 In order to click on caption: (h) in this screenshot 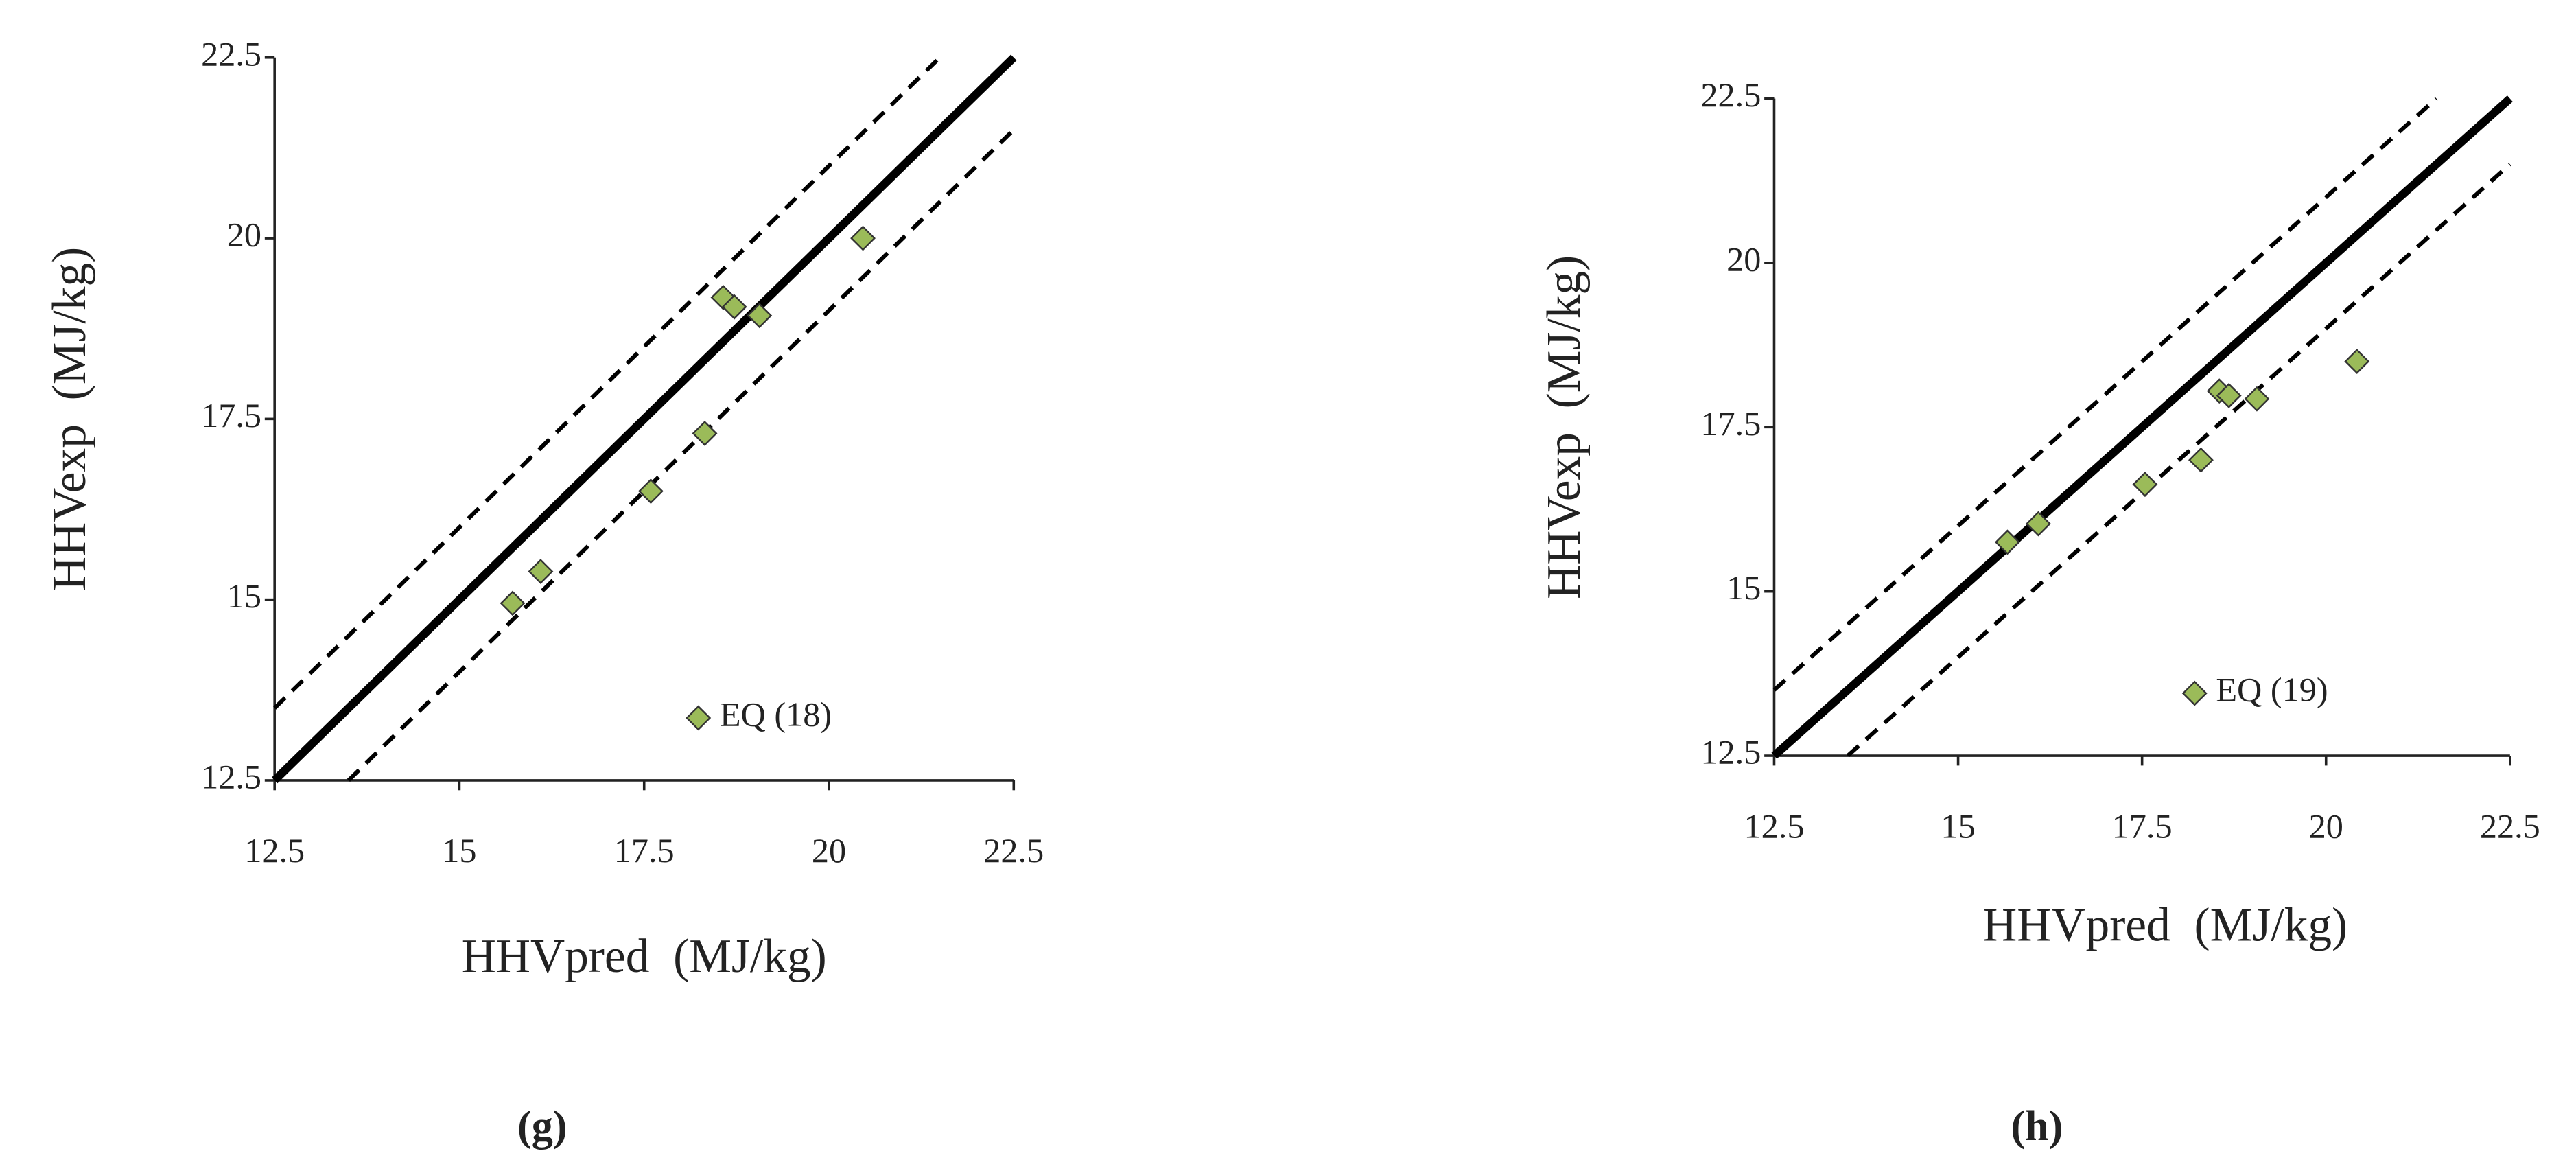, I will do `click(2037, 1126)`.